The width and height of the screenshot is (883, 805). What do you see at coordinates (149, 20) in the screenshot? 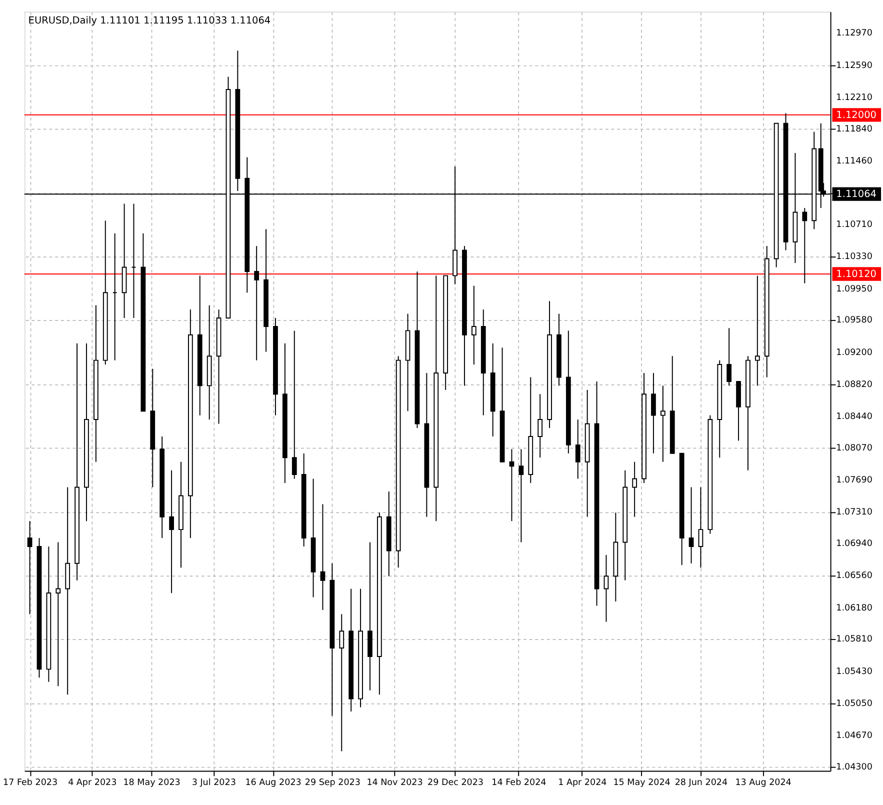
I see `chart-title: EURUSD,Daily 1.11101 1.11195 1.11033 1.11064` at bounding box center [149, 20].